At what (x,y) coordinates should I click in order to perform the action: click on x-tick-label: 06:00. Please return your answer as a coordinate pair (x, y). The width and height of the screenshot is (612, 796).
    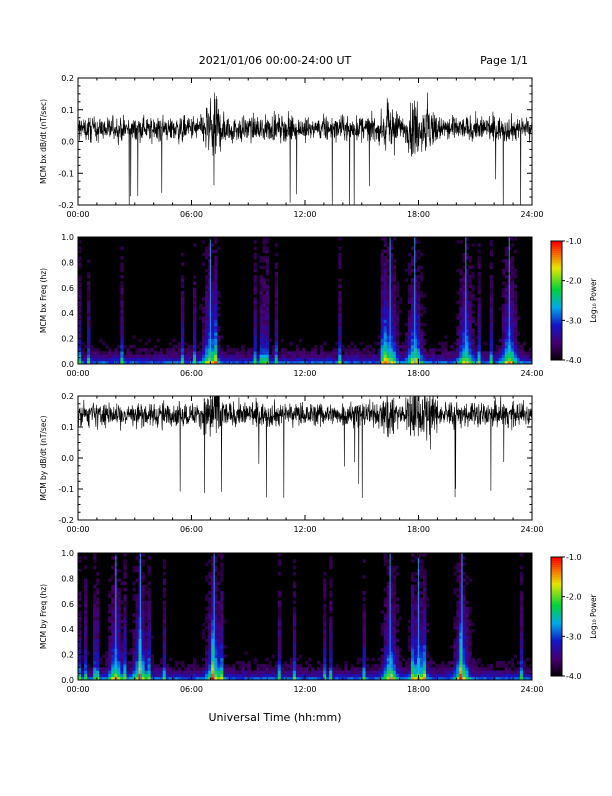
    Looking at the image, I should click on (191, 373).